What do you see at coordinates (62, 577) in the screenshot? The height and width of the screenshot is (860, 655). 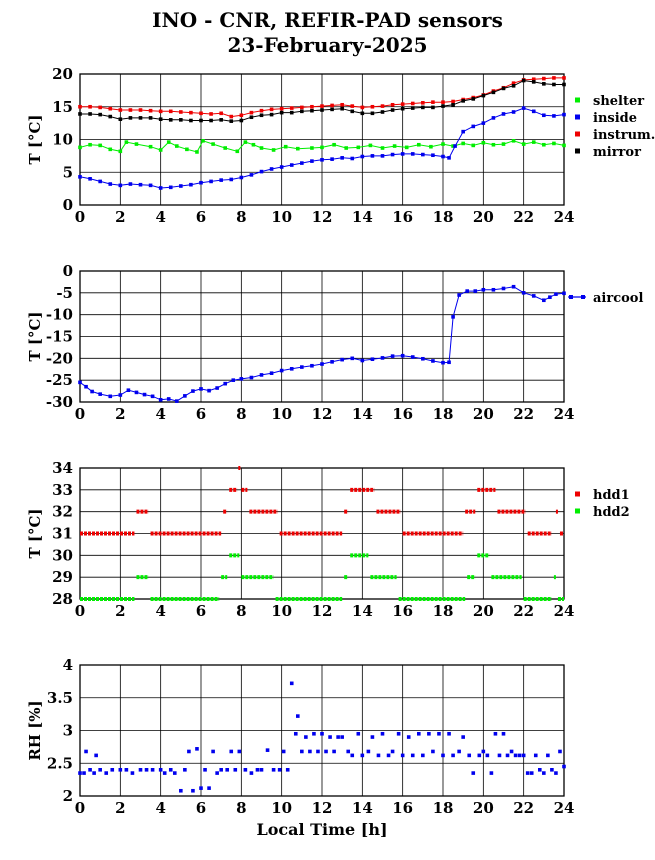 I see `y-tick-label: 29` at bounding box center [62, 577].